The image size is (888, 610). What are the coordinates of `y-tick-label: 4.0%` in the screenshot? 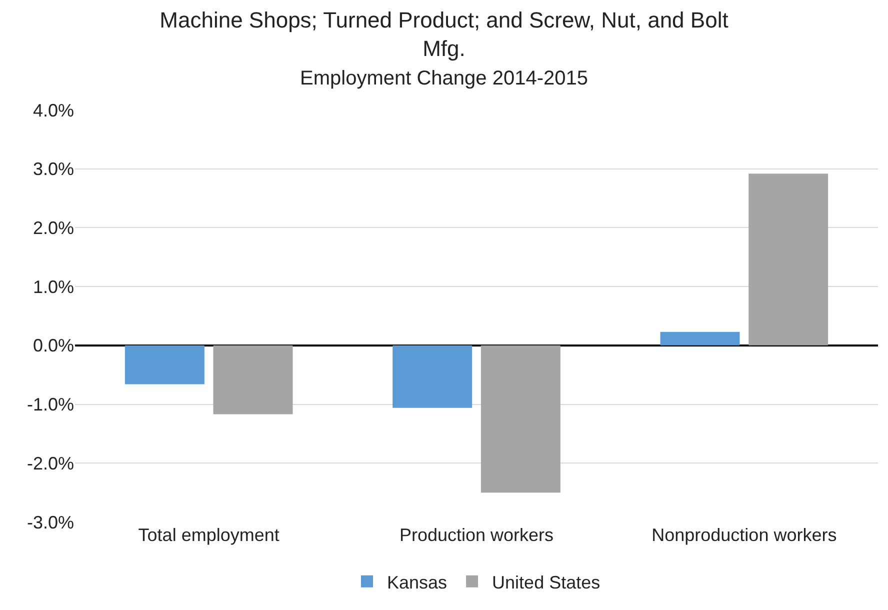 It's located at (53, 110).